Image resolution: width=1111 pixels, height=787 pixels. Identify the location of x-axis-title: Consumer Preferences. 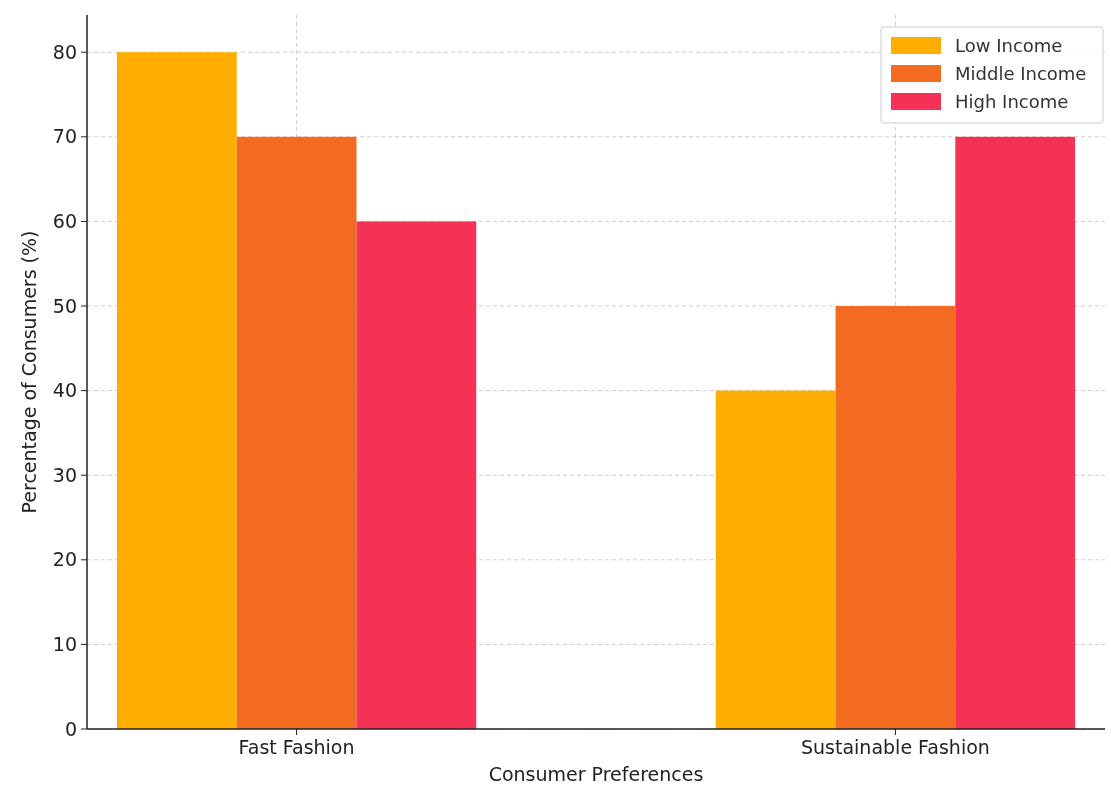
(596, 774).